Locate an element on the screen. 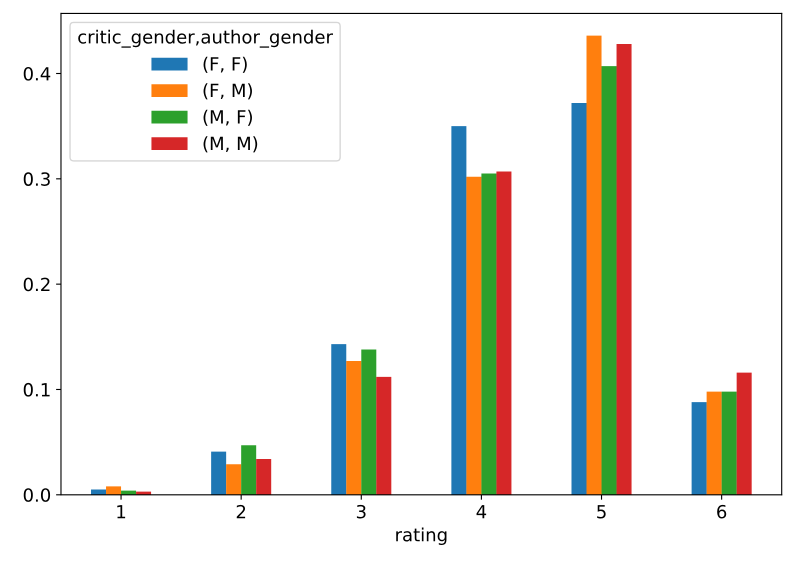  legend-label: (M, M) is located at coordinates (231, 144).